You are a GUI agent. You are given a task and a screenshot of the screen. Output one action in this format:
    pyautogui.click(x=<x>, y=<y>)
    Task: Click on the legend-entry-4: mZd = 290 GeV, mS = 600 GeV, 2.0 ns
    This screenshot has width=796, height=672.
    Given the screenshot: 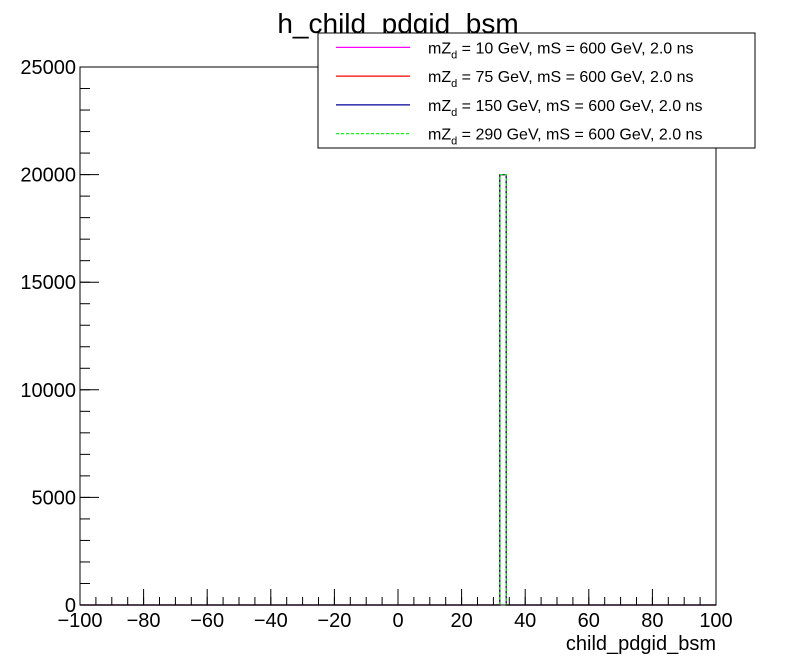 What is the action you would take?
    pyautogui.click(x=565, y=137)
    